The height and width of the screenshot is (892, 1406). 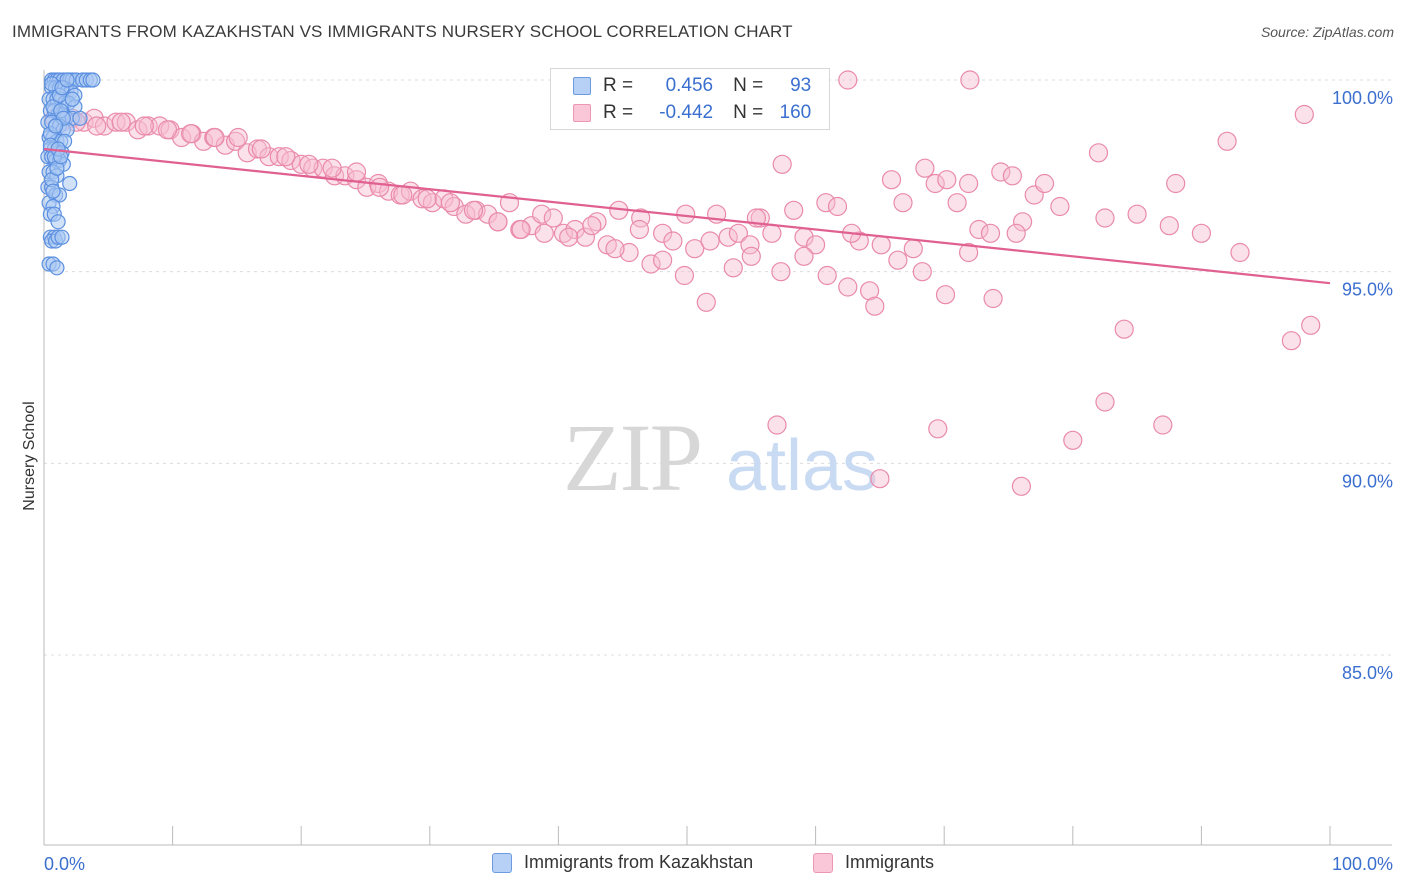 I want to click on y-tick-label: 95.0%, so click(x=1367, y=290).